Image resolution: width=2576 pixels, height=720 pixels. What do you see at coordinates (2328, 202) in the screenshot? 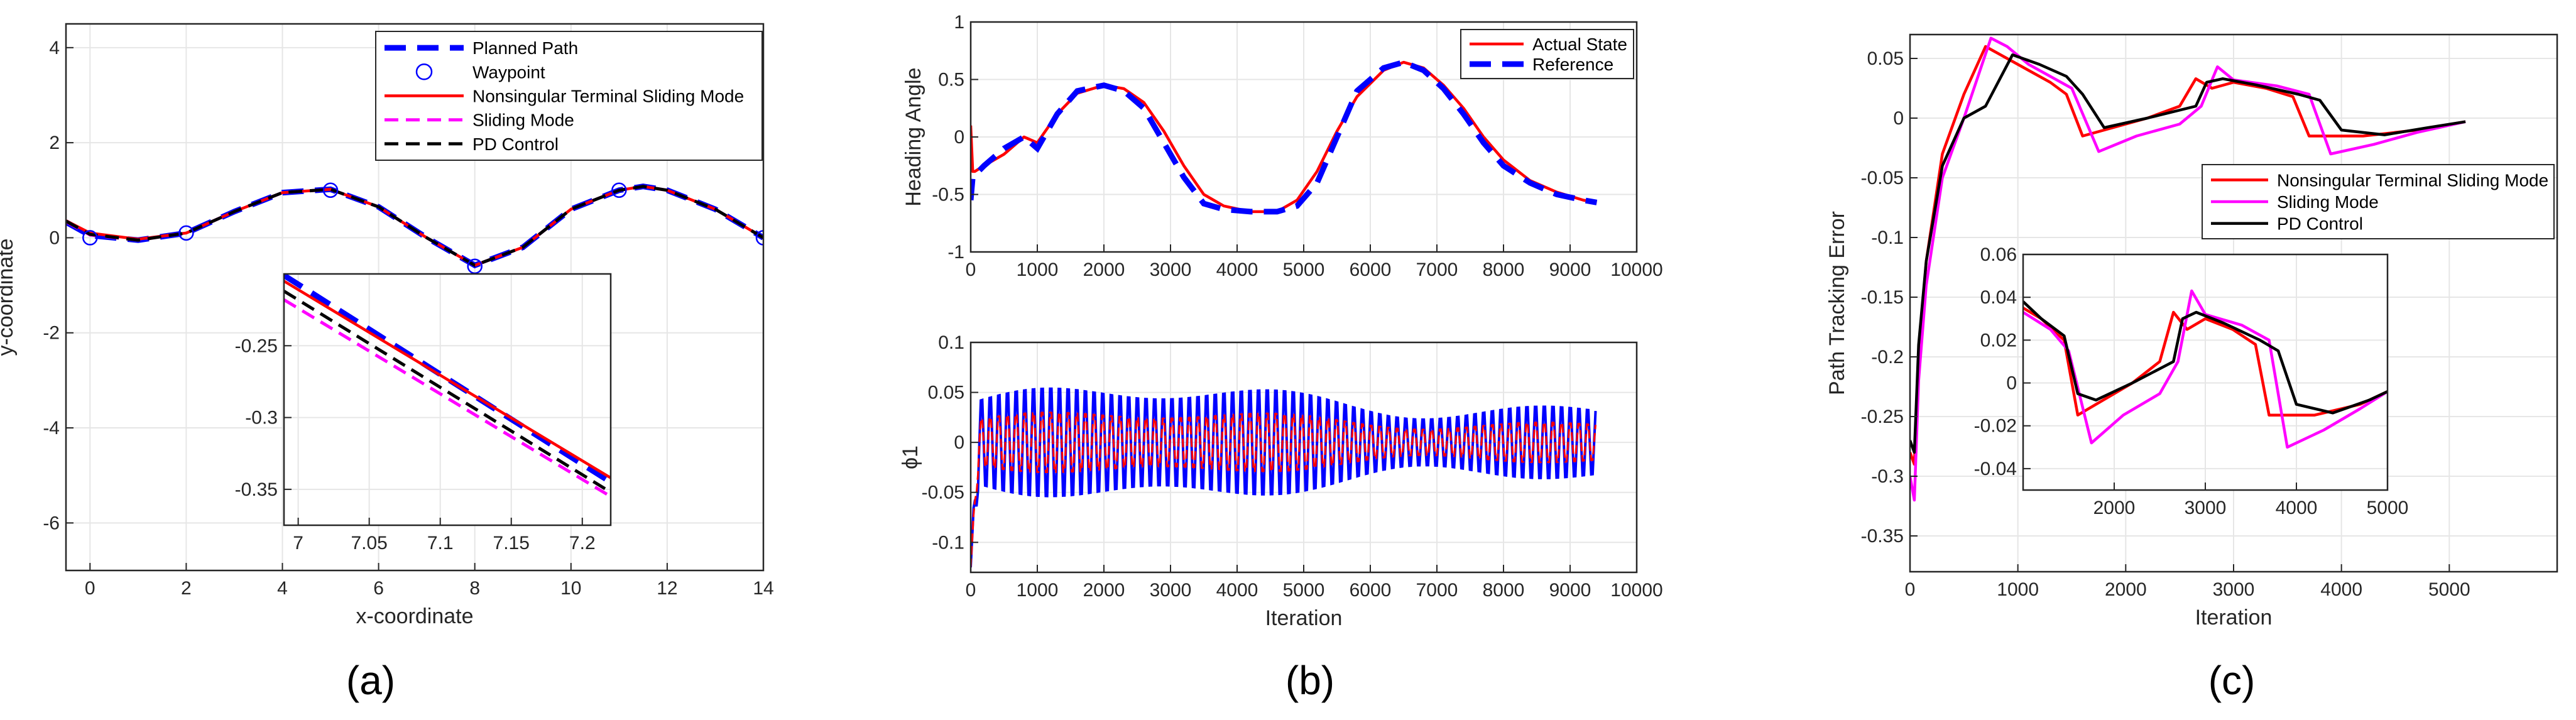
I see `c-main-legend-label: Sliding Mode` at bounding box center [2328, 202].